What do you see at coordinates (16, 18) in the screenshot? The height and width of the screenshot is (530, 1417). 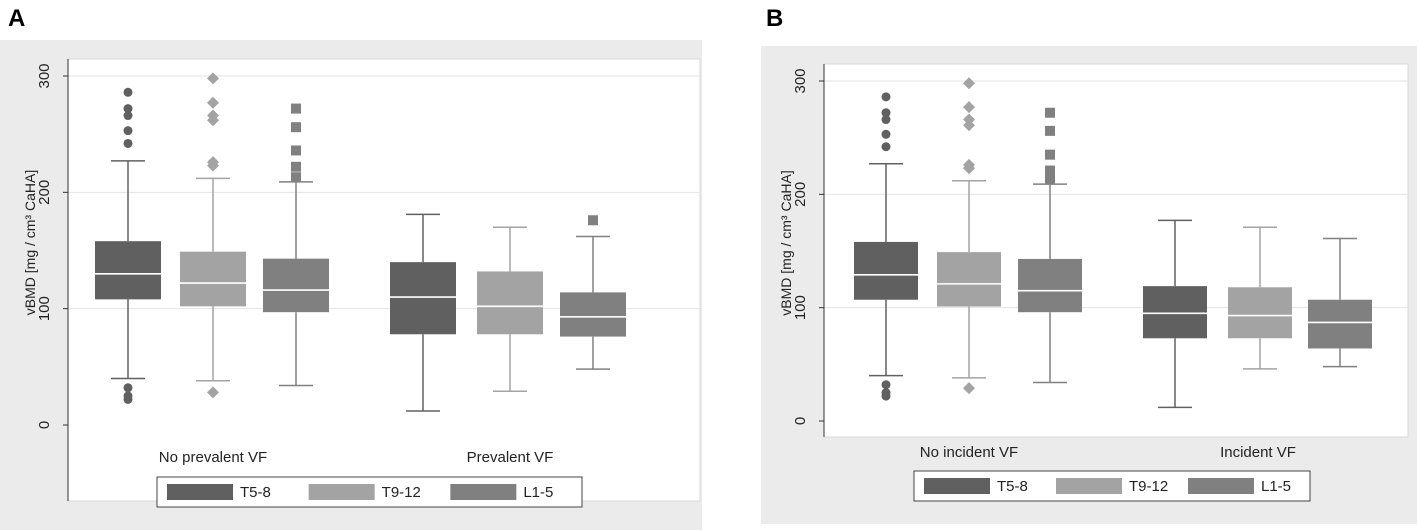 I see `panel-label: A` at bounding box center [16, 18].